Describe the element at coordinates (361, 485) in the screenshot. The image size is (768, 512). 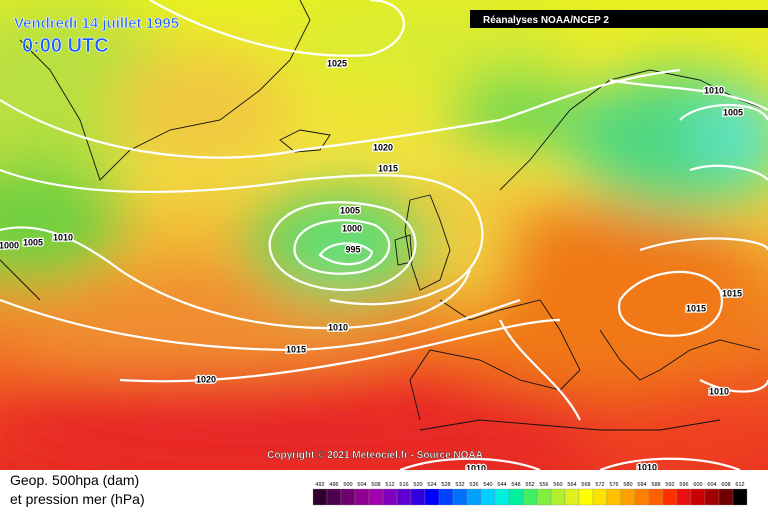
I see `scale-label: 504` at that location.